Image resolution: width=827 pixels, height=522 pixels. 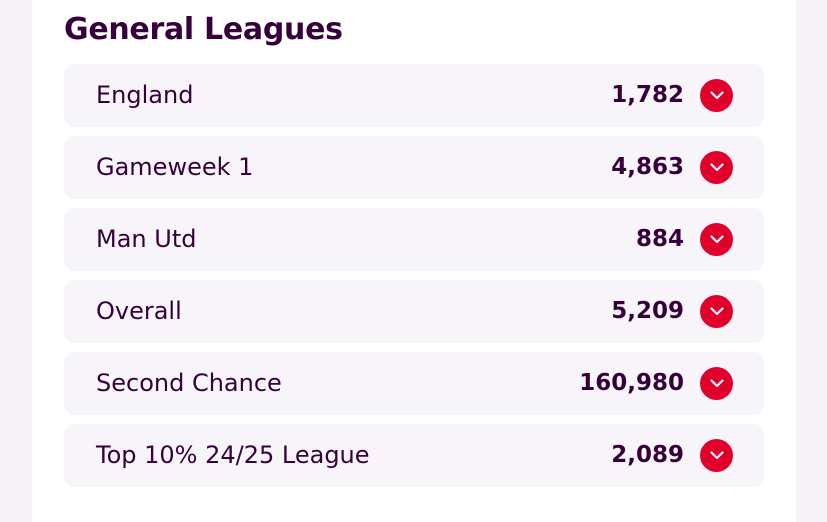 What do you see at coordinates (189, 383) in the screenshot?
I see `league-name: Second Chance` at bounding box center [189, 383].